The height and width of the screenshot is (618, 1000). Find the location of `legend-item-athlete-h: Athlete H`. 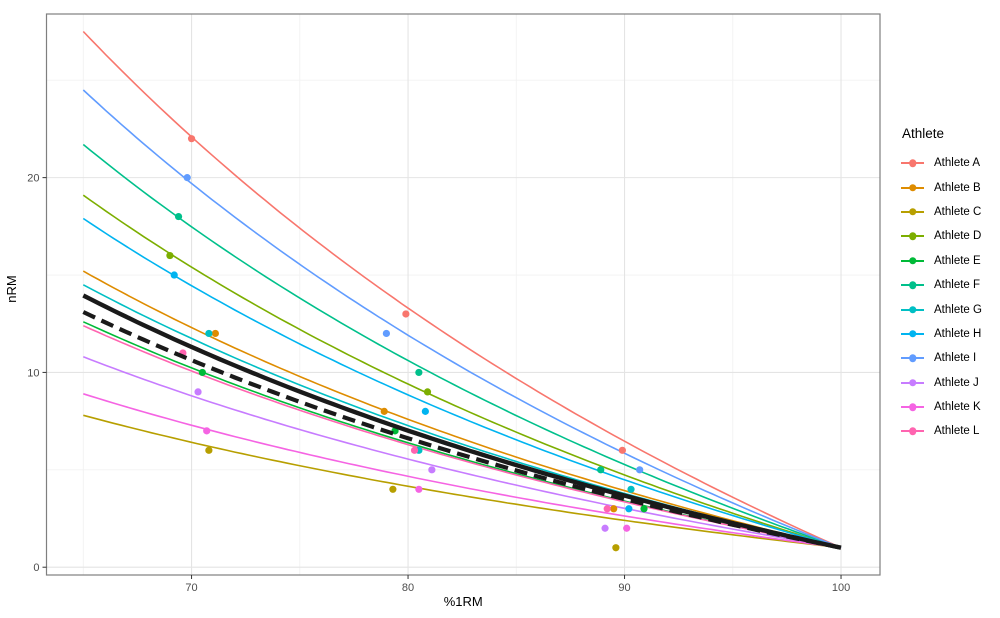

legend-item-athlete-h: Athlete H is located at coordinates (950, 334).